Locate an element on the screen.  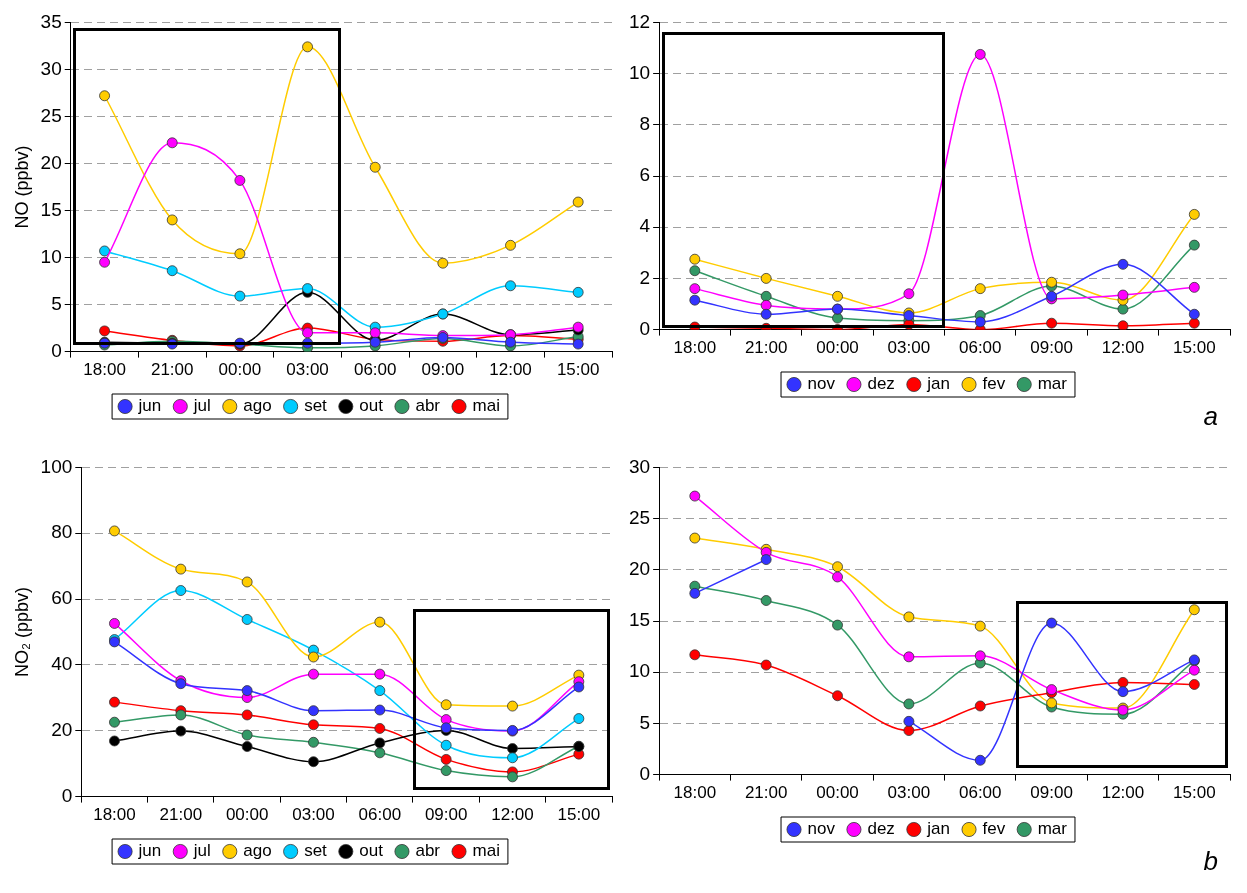
y-tick-label: 60 is located at coordinates (62, 598).